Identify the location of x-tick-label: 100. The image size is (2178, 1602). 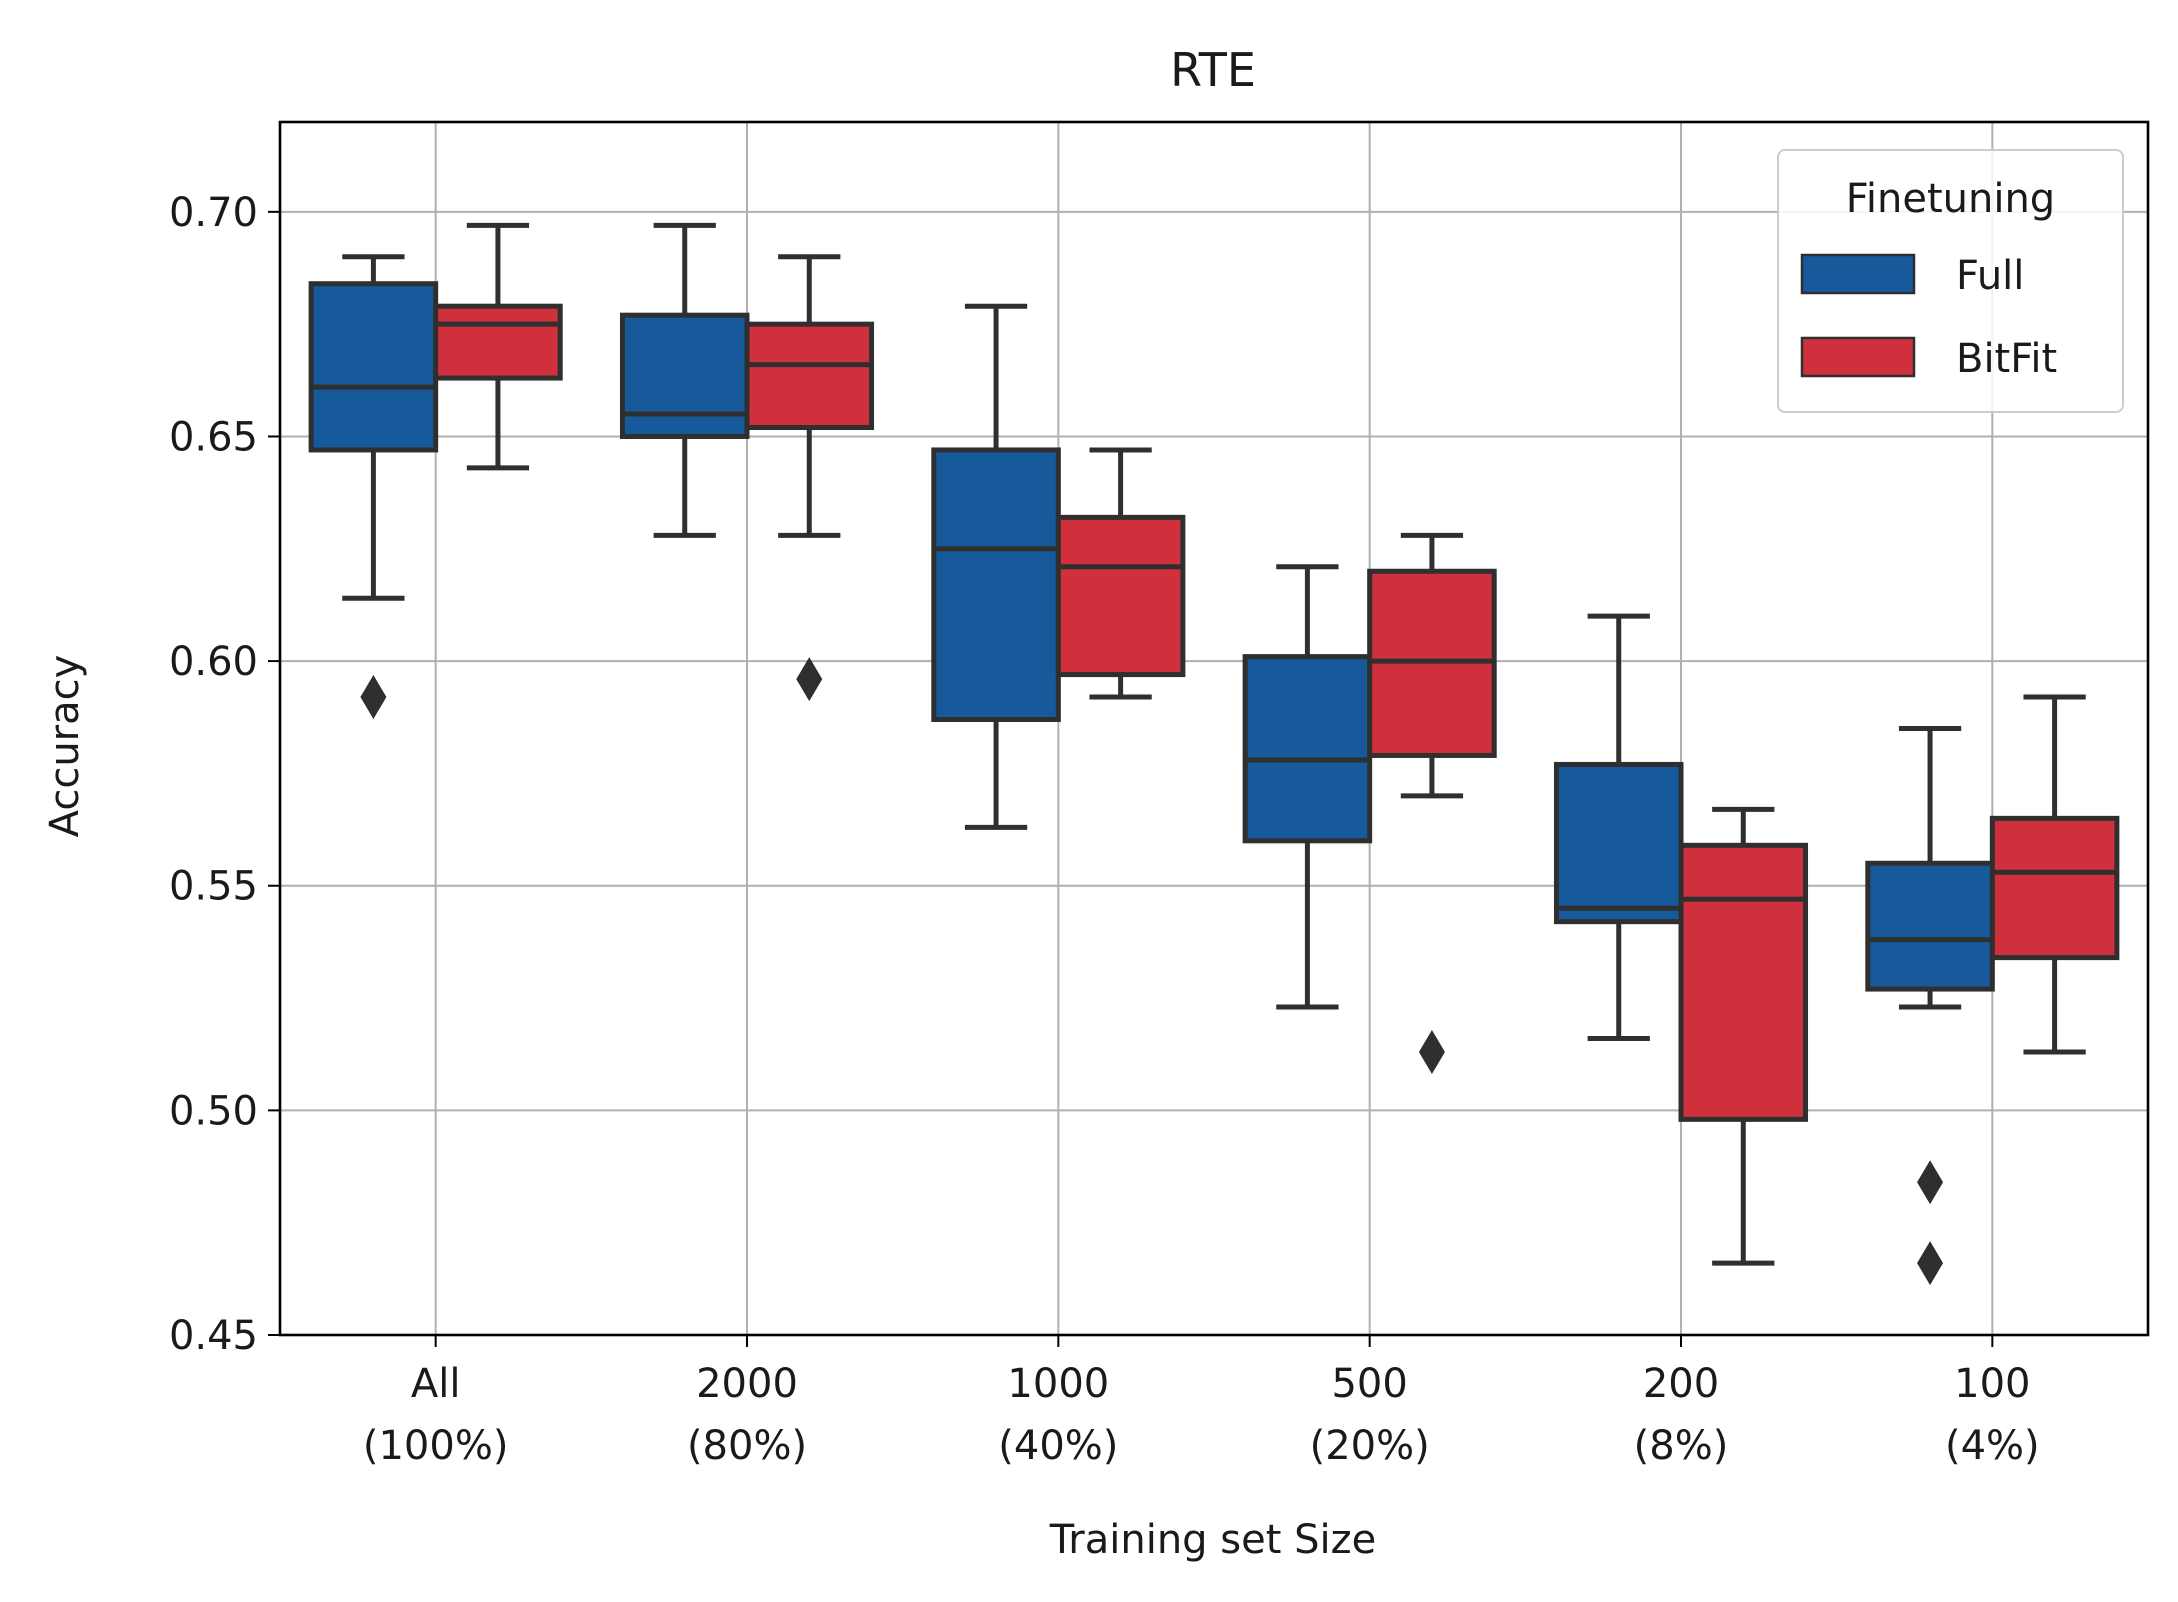
(1992, 1384).